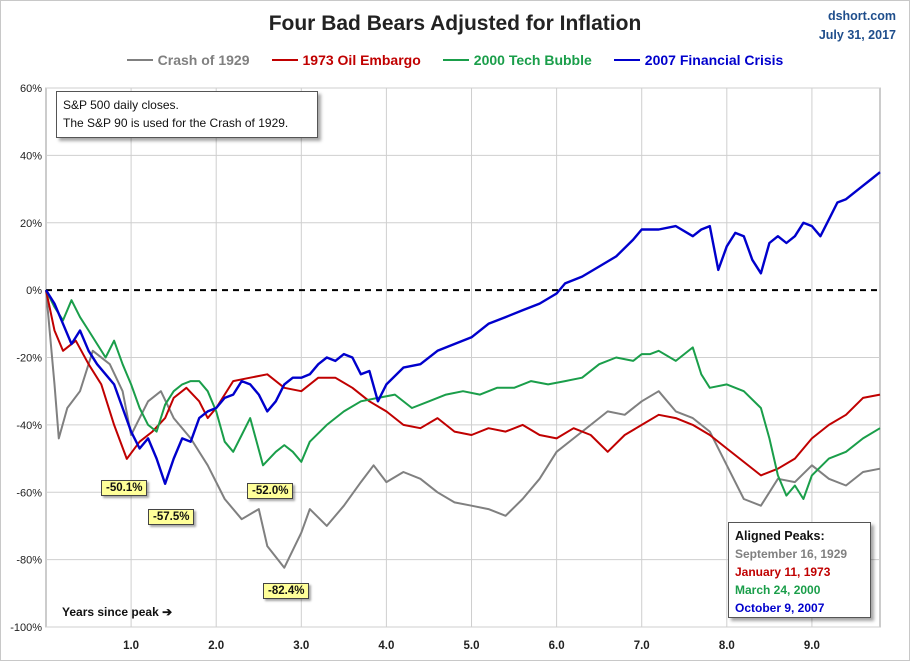 This screenshot has height=661, width=910. What do you see at coordinates (857, 26) in the screenshot?
I see `source-block: dshort.com July 31, 2017` at bounding box center [857, 26].